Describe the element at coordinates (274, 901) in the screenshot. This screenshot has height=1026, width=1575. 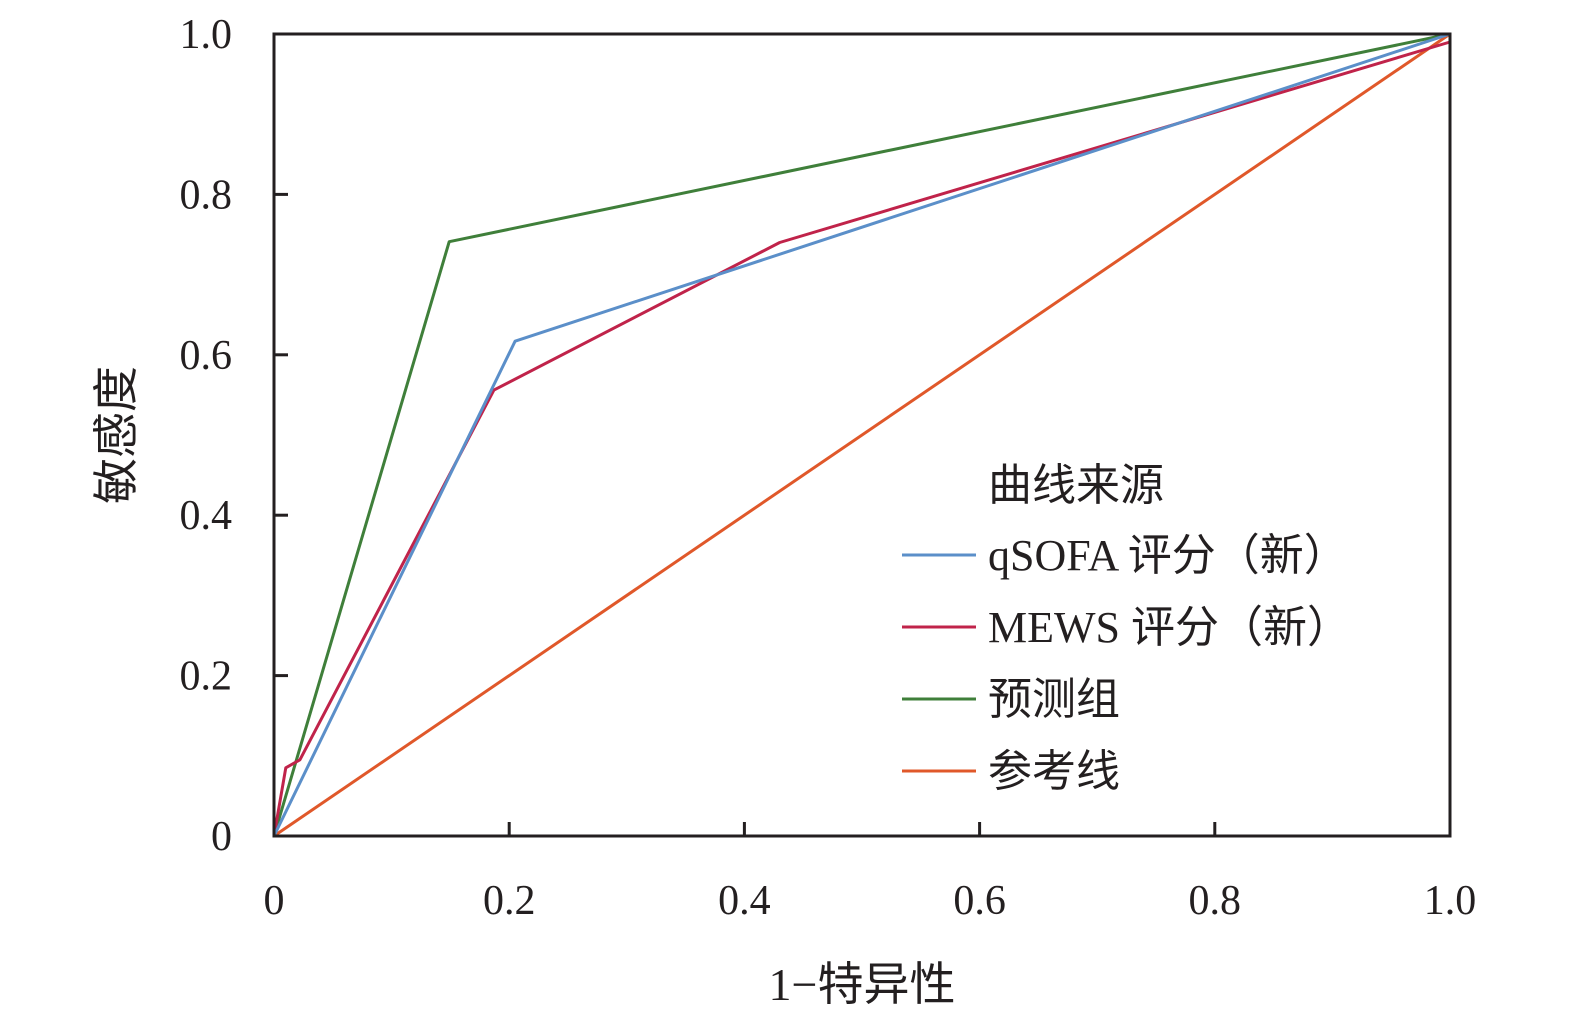
I see `x-tick-label-0: 0` at that location.